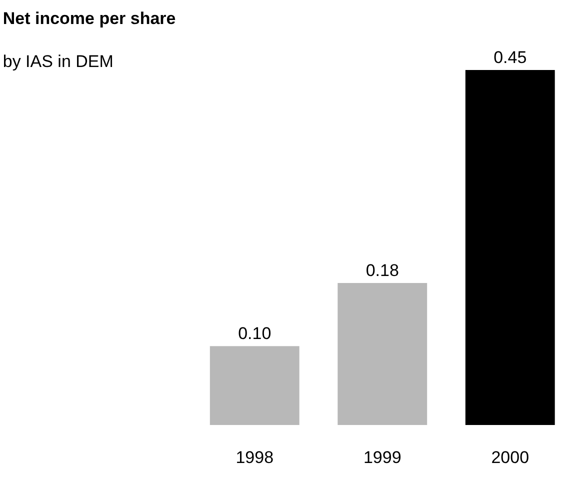 This screenshot has width=574, height=485. What do you see at coordinates (382, 457) in the screenshot?
I see `x-tick-label: 1999` at bounding box center [382, 457].